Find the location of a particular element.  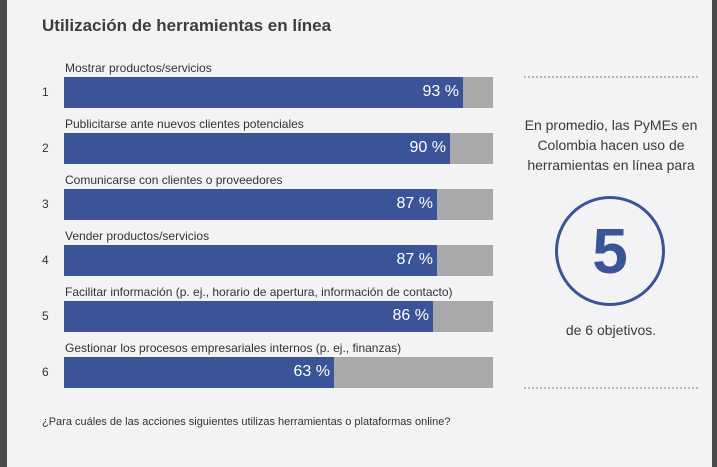

bar-track: 63 % is located at coordinates (278, 372).